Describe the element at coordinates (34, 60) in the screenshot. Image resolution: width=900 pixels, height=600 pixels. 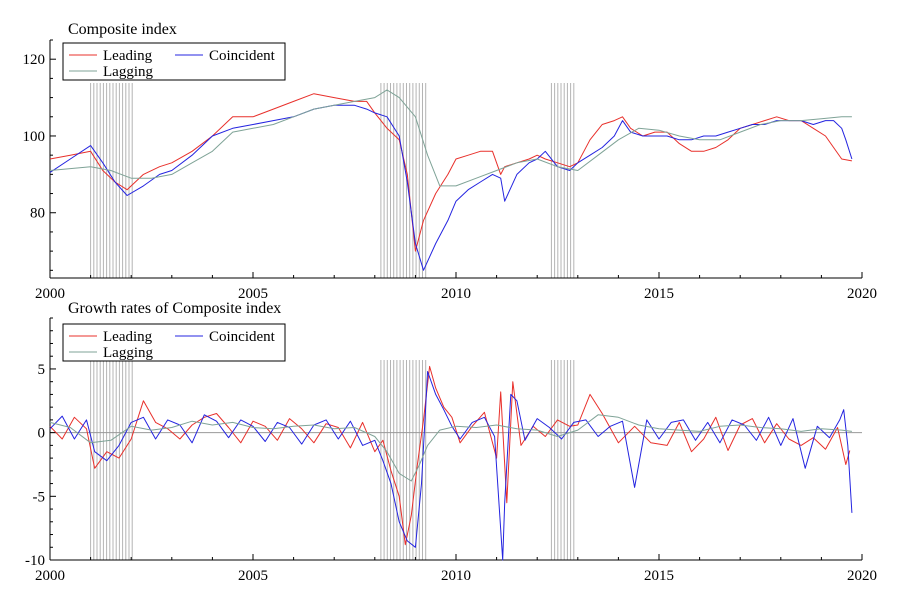
I see `y-tick-label: 120` at that location.